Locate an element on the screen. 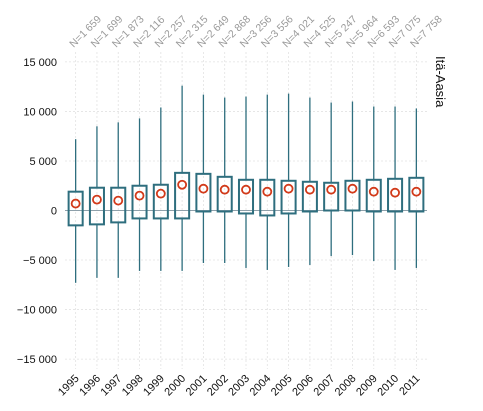 The height and width of the screenshot is (411, 483). box-2003 is located at coordinates (246, 182).